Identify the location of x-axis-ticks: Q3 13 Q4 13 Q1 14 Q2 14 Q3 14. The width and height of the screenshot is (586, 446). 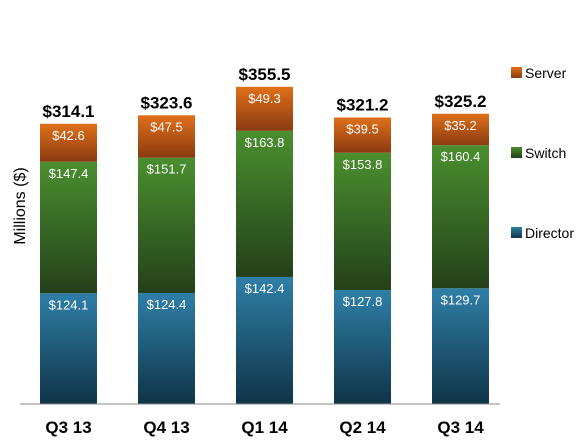
(264, 427).